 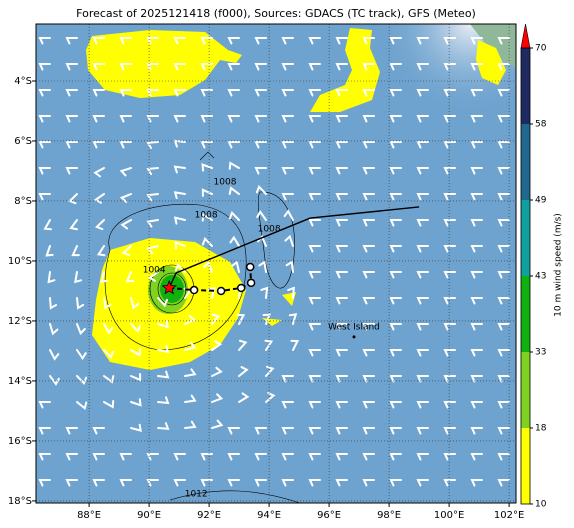 I want to click on x-tick-label: 92°E, so click(x=209, y=515).